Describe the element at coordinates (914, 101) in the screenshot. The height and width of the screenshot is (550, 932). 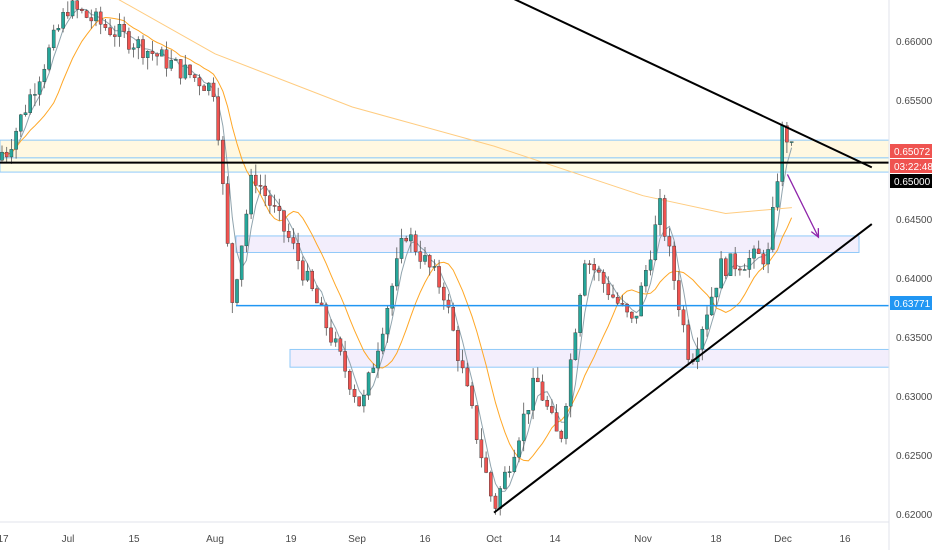
I see `y-tick-label: 0.65500` at that location.